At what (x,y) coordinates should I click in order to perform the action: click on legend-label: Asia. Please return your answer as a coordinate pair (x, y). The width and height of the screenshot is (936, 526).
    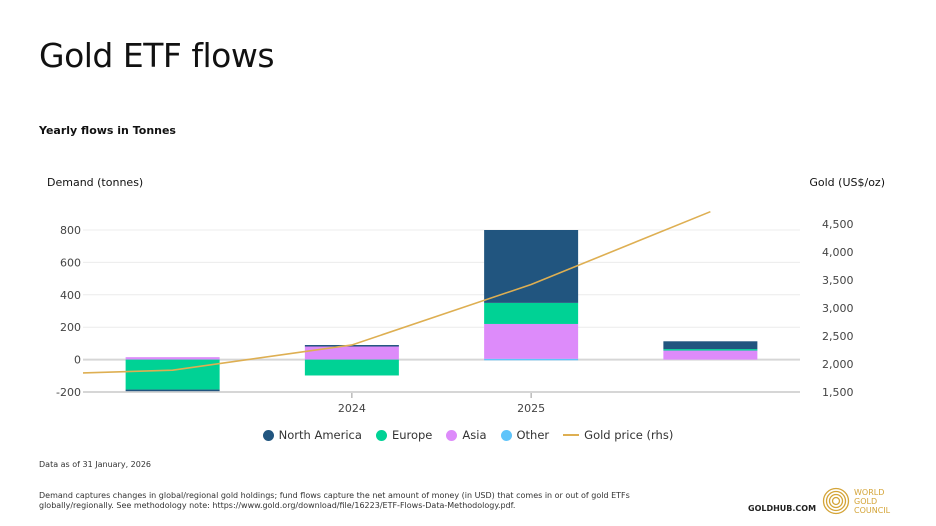
    Looking at the image, I should click on (474, 435).